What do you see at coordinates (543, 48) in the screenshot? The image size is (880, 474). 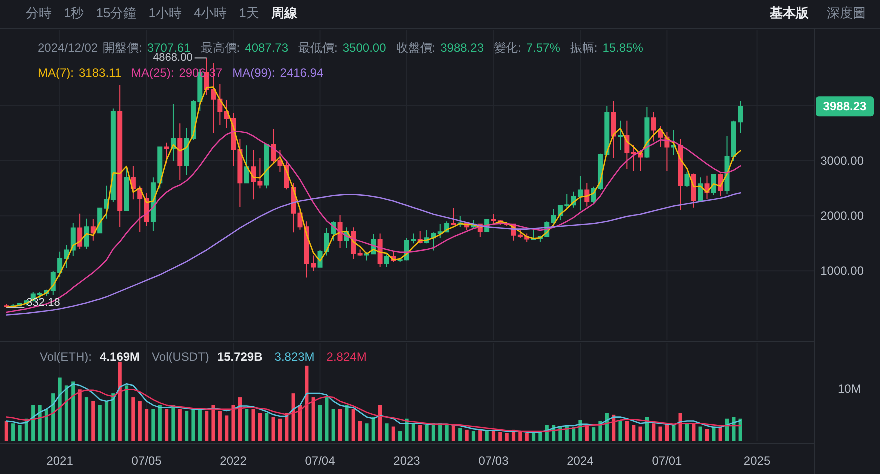 I see `annotation: 7.57%` at bounding box center [543, 48].